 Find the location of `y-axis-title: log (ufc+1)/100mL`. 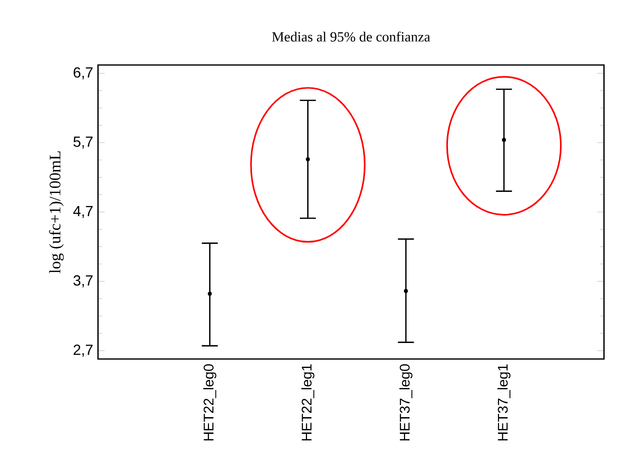

y-axis-title: log (ufc+1)/100mL is located at coordinates (56, 212).